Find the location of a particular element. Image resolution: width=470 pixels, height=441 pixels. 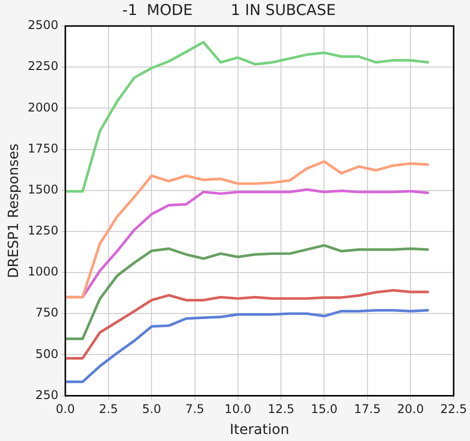

y-tick-label: 2500 is located at coordinates (43, 25).